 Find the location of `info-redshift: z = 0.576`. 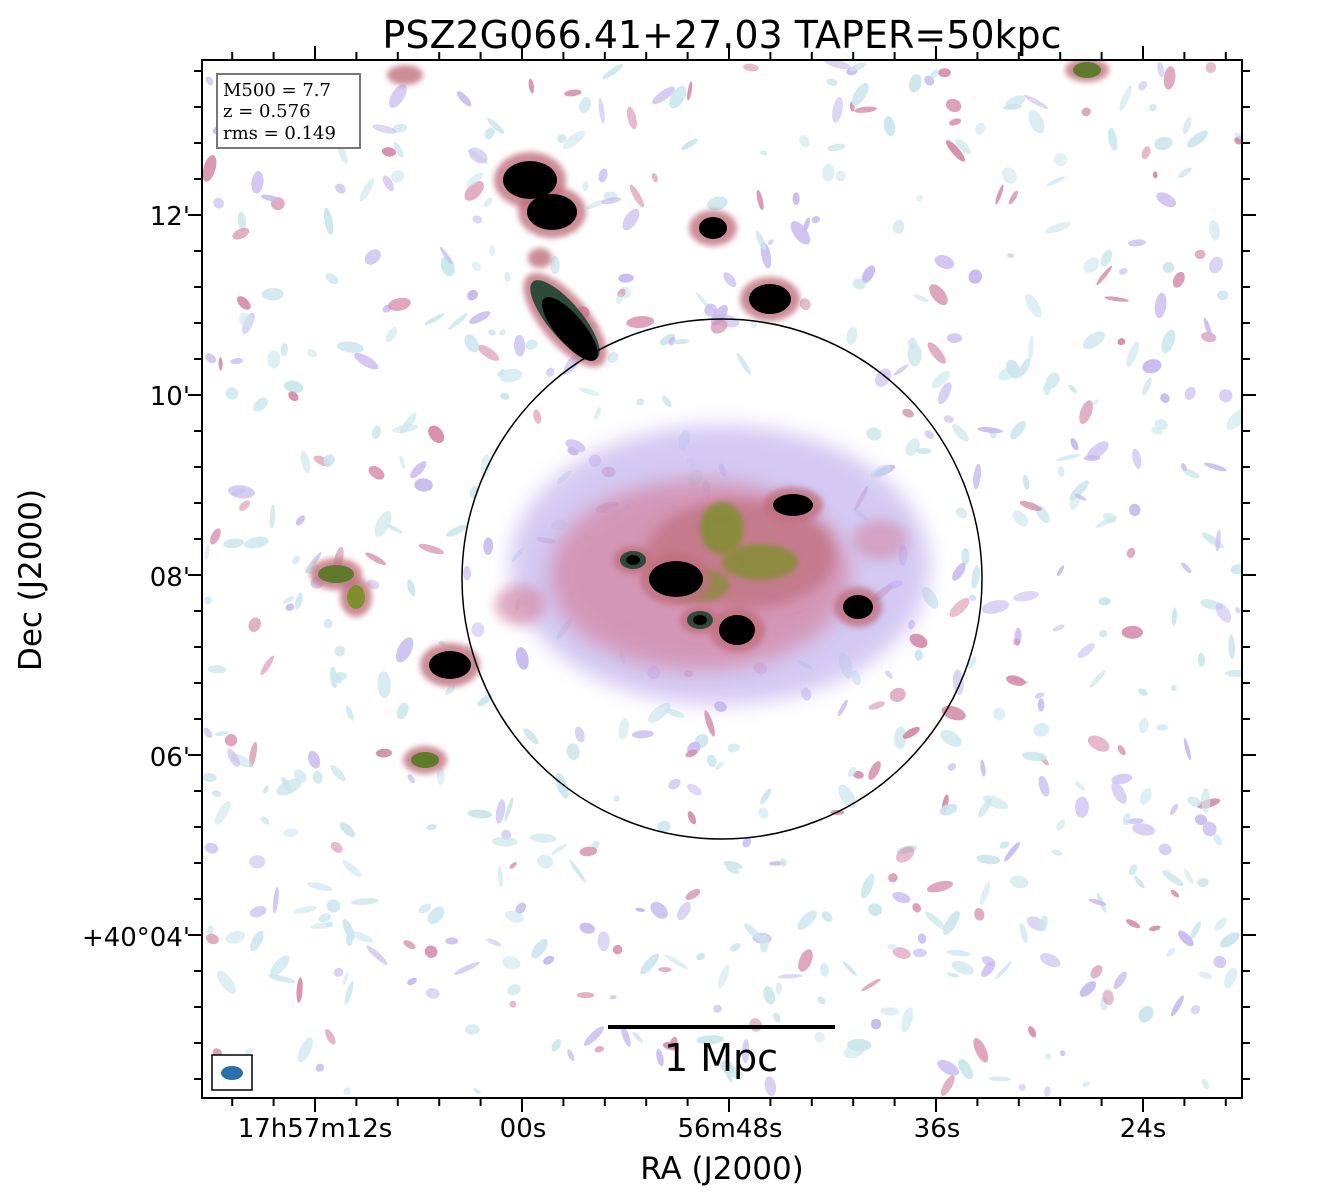

info-redshift: z = 0.576 is located at coordinates (267, 111).